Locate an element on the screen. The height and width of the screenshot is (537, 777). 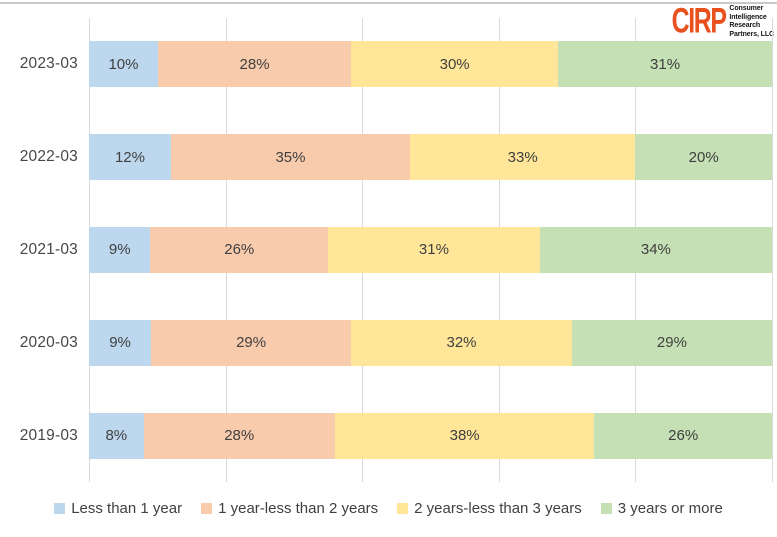
data-label: 30% is located at coordinates (454, 64).